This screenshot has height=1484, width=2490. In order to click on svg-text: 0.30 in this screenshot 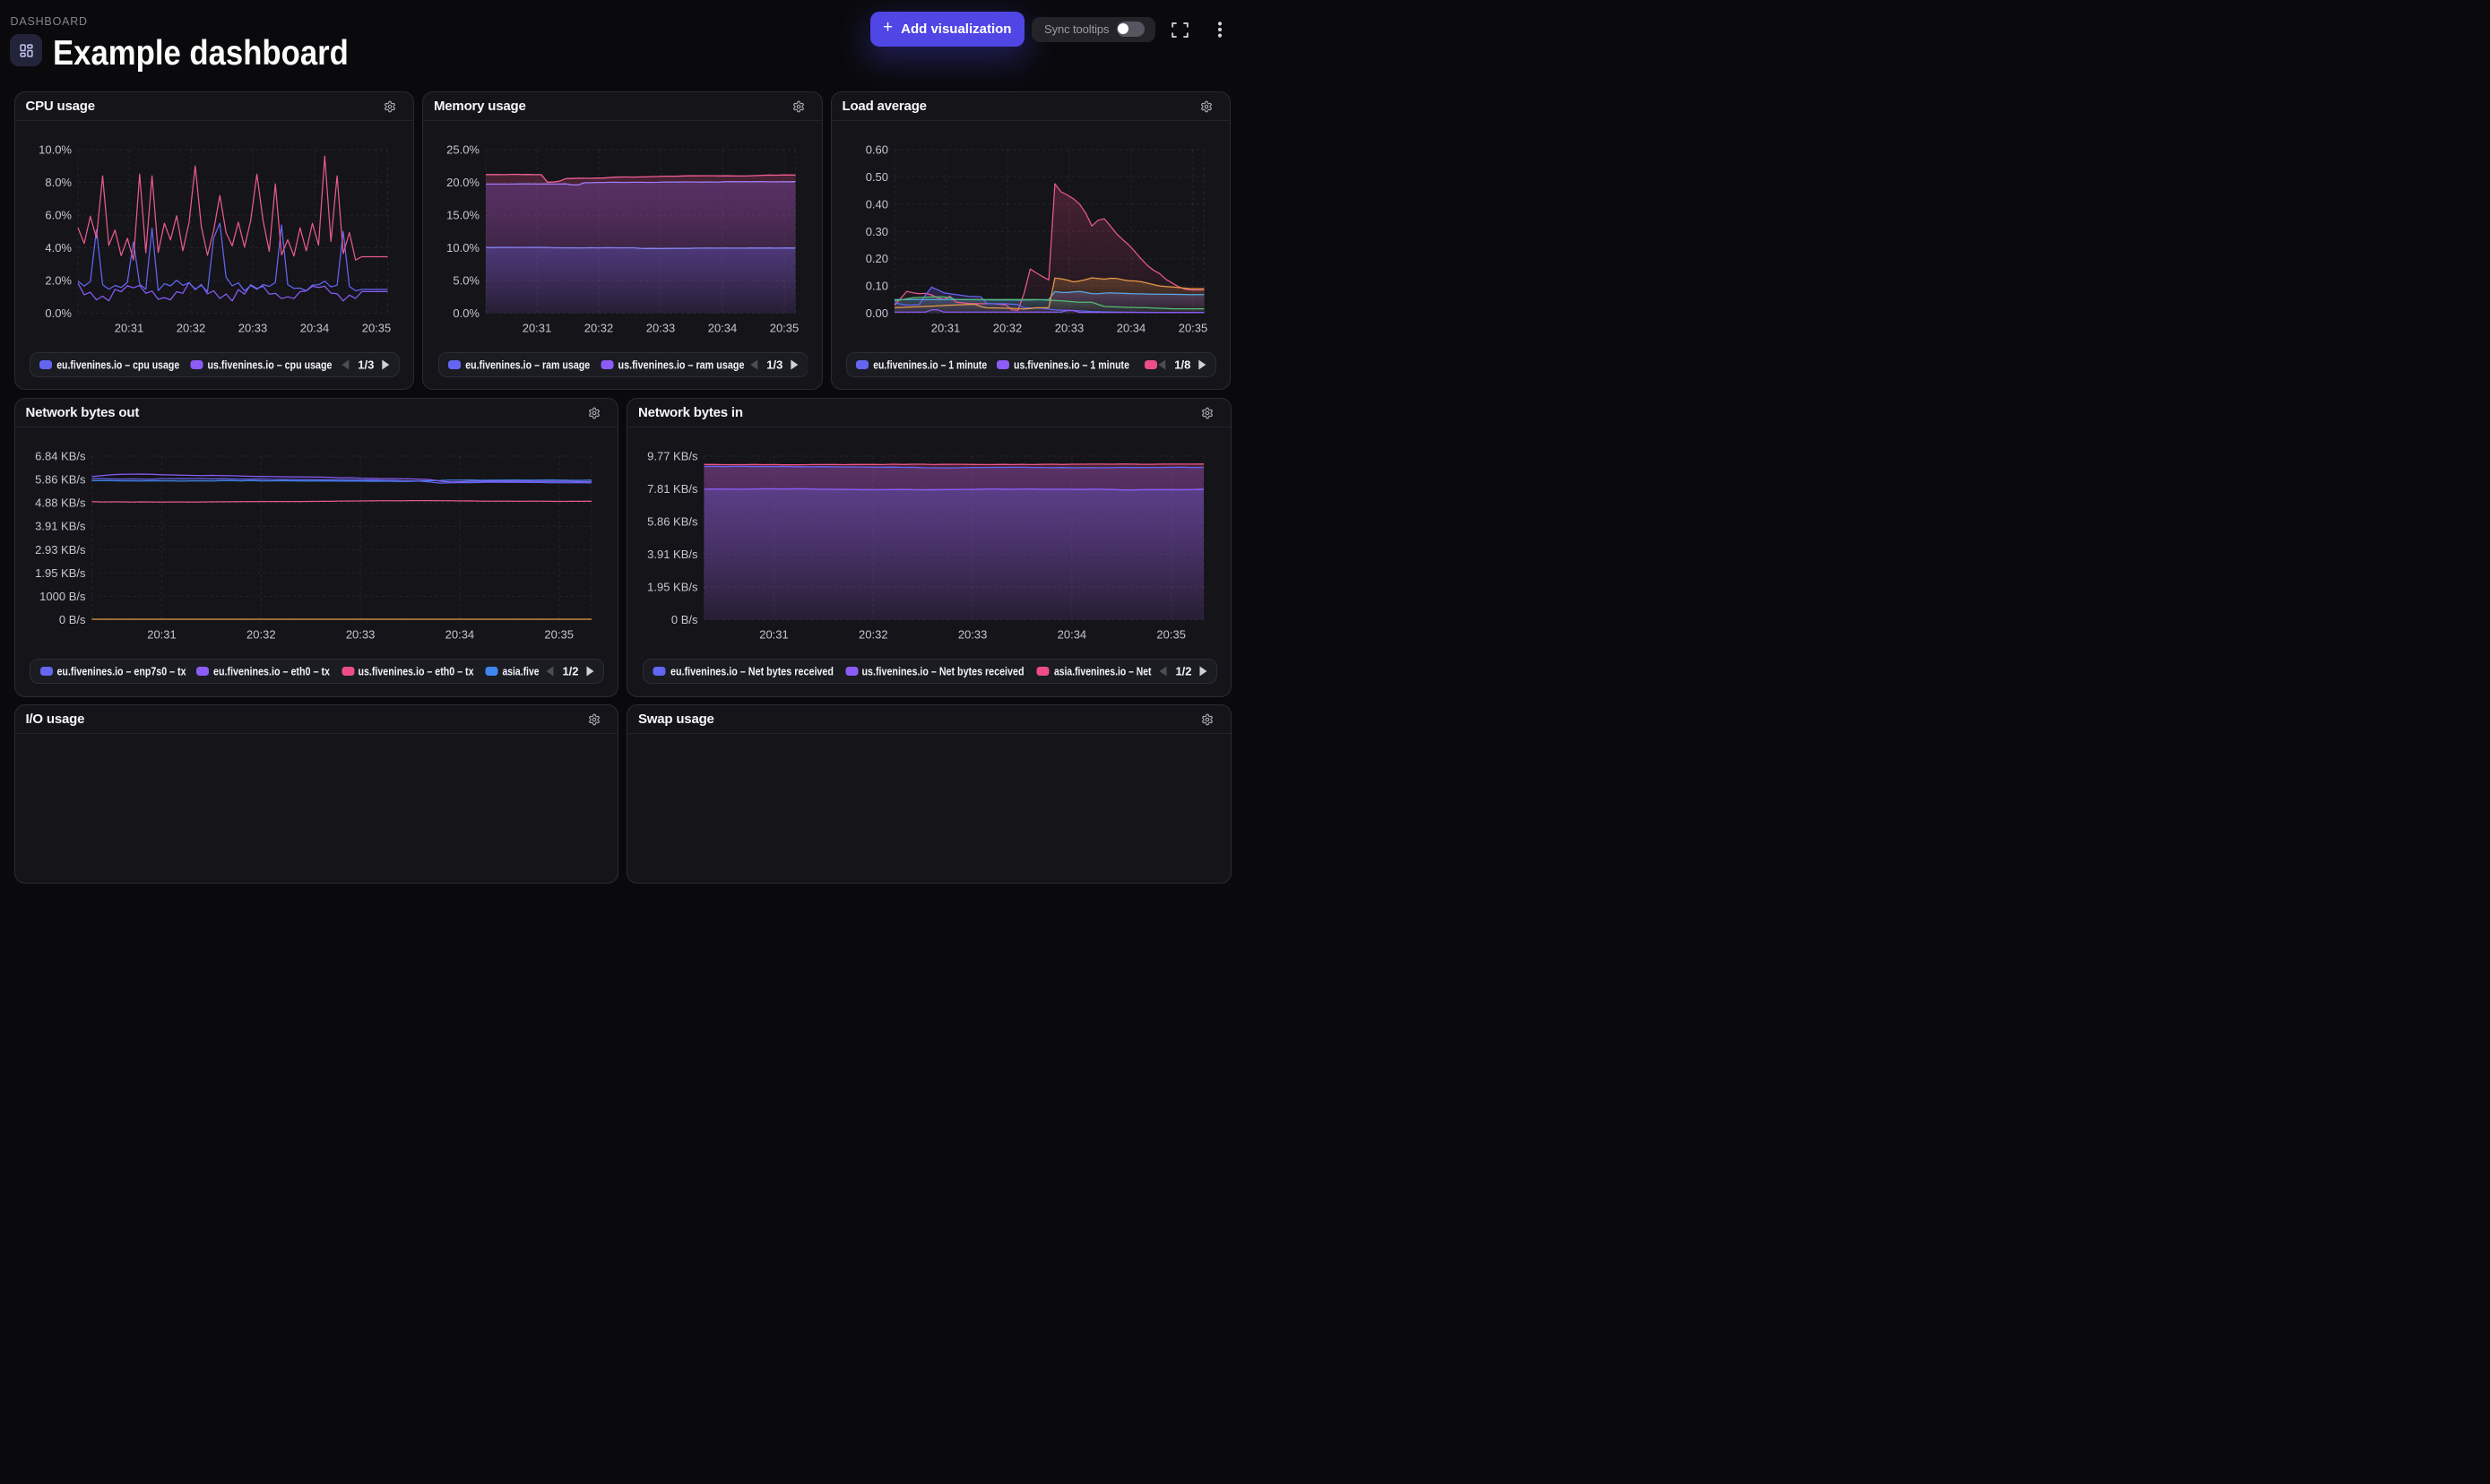, I will do `click(876, 231)`.